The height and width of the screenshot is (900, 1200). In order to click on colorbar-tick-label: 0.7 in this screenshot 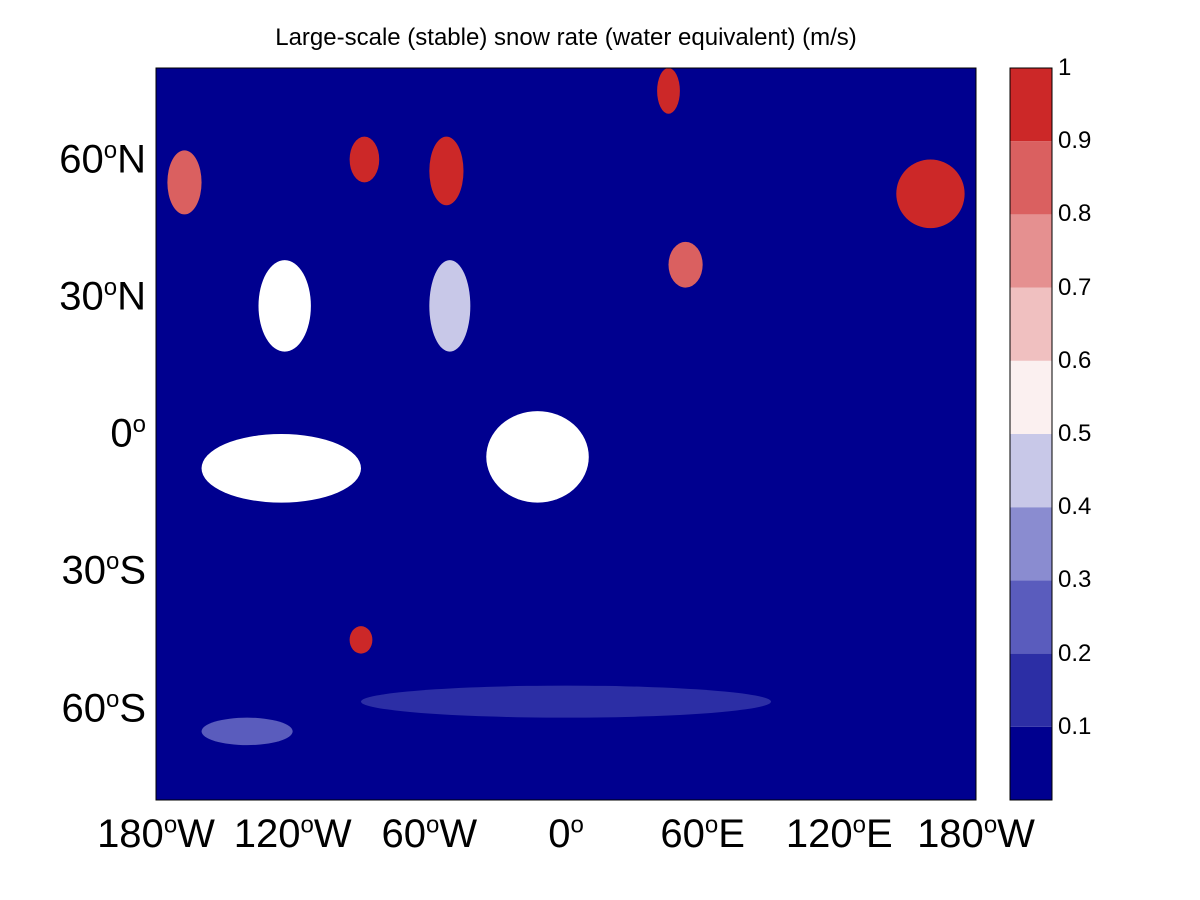, I will do `click(1075, 287)`.